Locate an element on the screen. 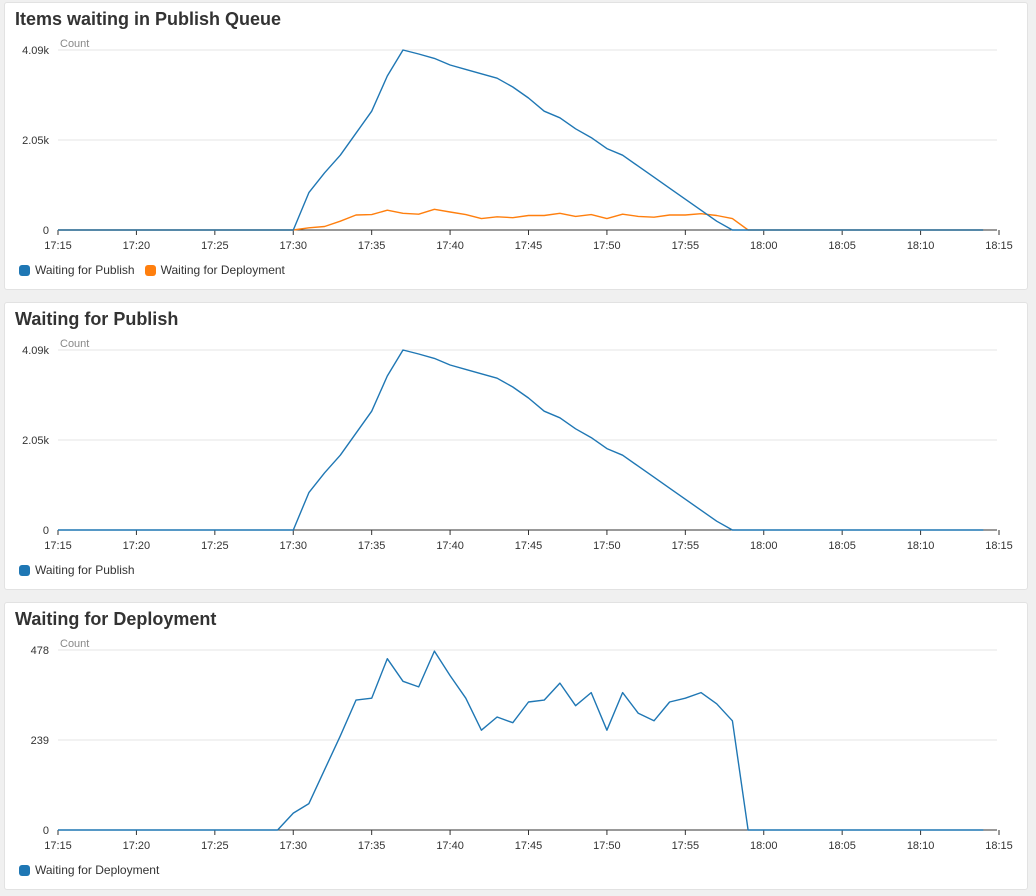  chart-legend: Waiting for Publish is located at coordinates (82, 570).